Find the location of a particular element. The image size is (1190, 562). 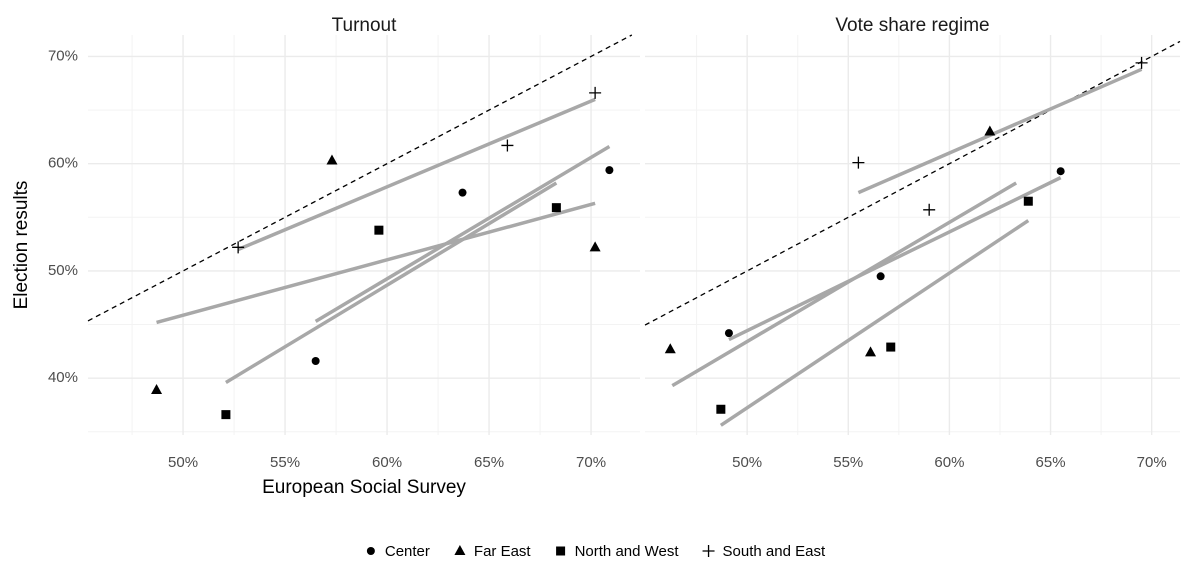

y-axis-label: Election results is located at coordinates (21, 245).